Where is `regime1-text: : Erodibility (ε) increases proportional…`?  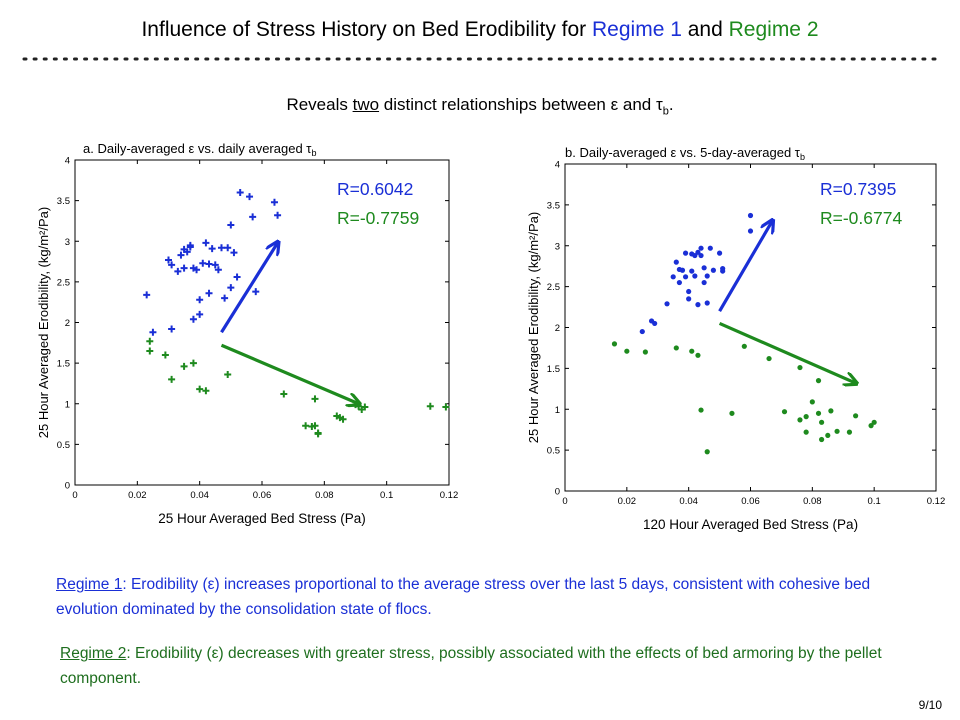 regime1-text: : Erodibility (ε) increases proportional… is located at coordinates (463, 597).